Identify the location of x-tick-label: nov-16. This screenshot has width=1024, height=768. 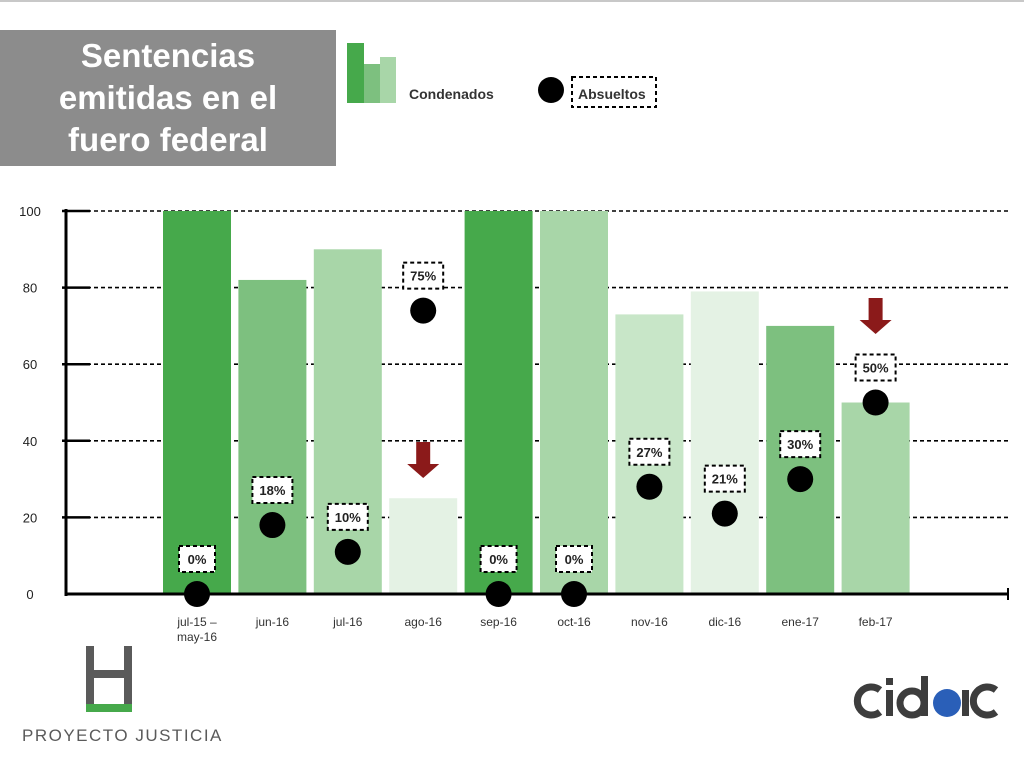
(649, 622).